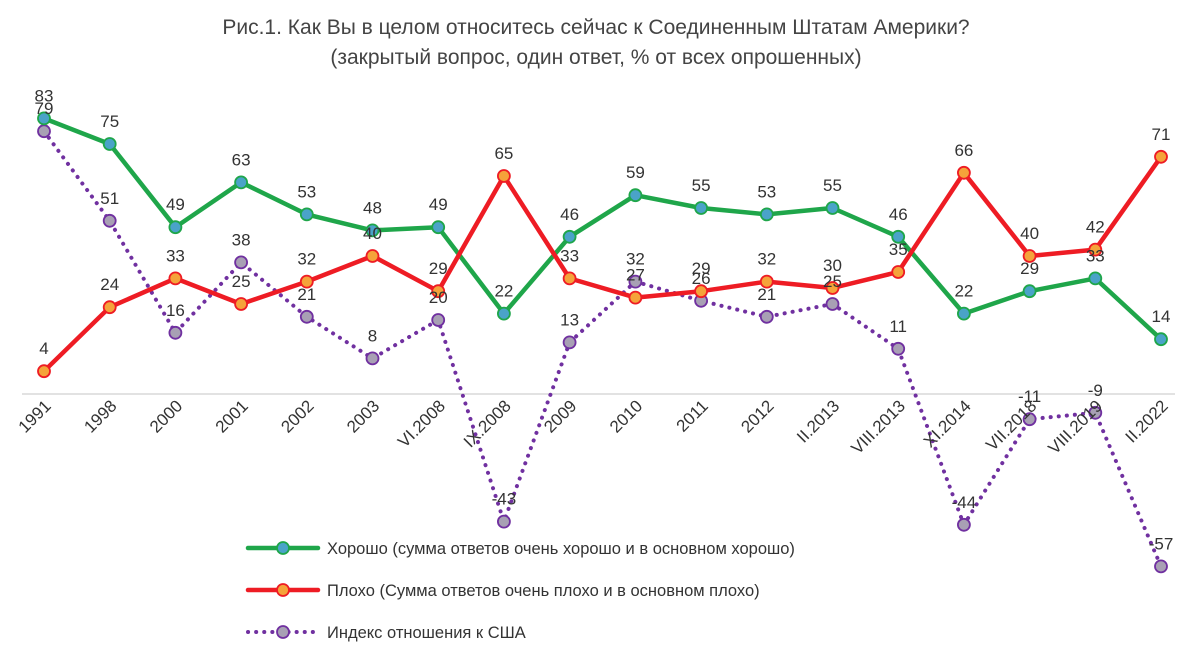 Image resolution: width=1192 pixels, height=658 pixels. Describe the element at coordinates (1095, 255) in the screenshot. I see `series-1-data-label: 33` at that location.